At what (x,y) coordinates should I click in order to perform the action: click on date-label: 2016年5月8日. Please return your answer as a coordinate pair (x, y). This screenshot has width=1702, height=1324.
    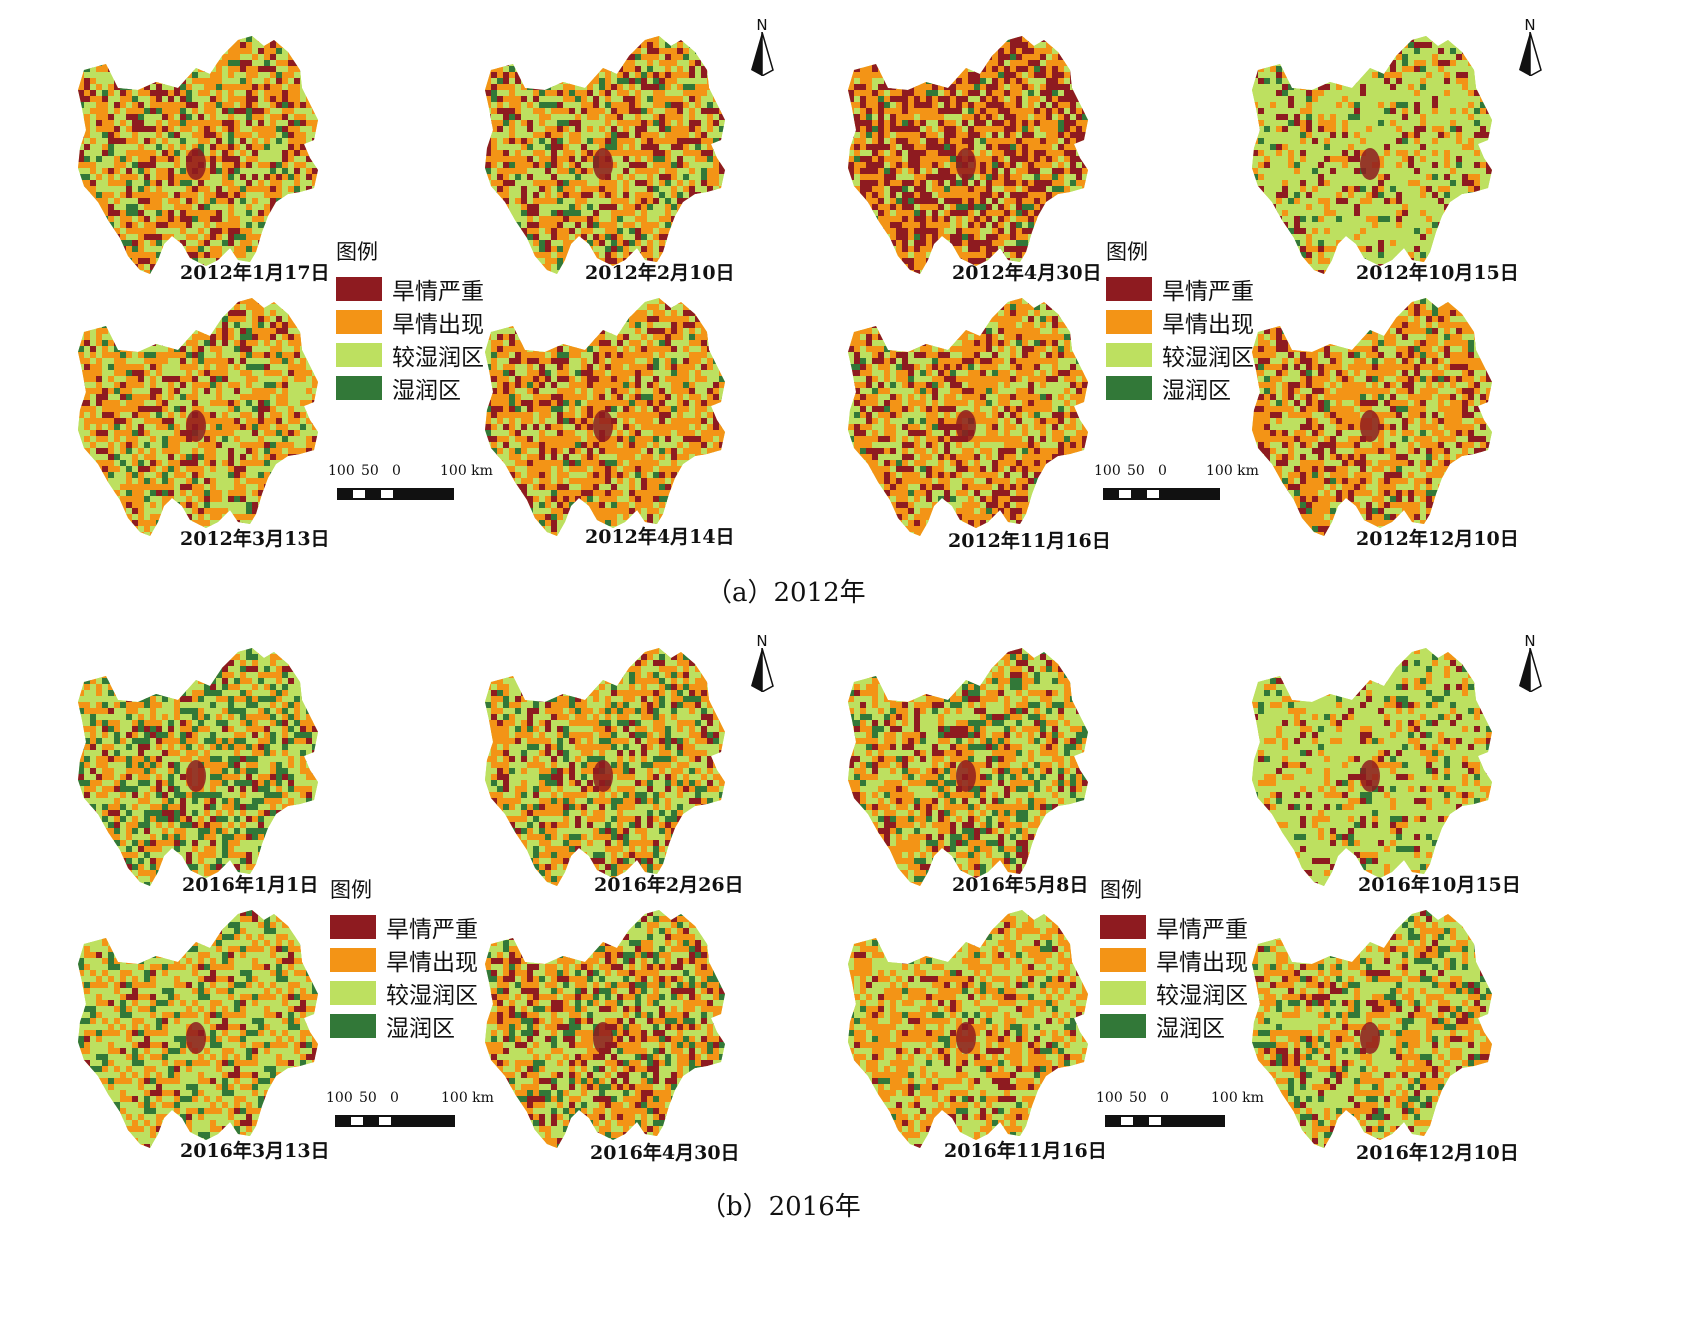
    Looking at the image, I should click on (1020, 883).